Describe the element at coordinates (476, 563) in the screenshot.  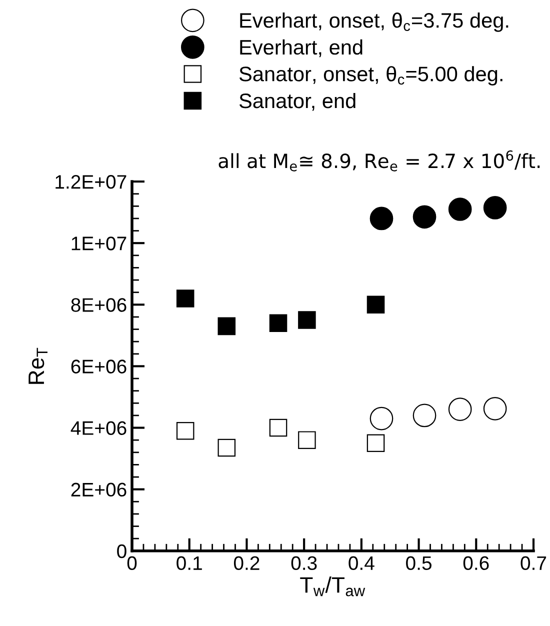
I see `x-tick-label: 0.6` at that location.